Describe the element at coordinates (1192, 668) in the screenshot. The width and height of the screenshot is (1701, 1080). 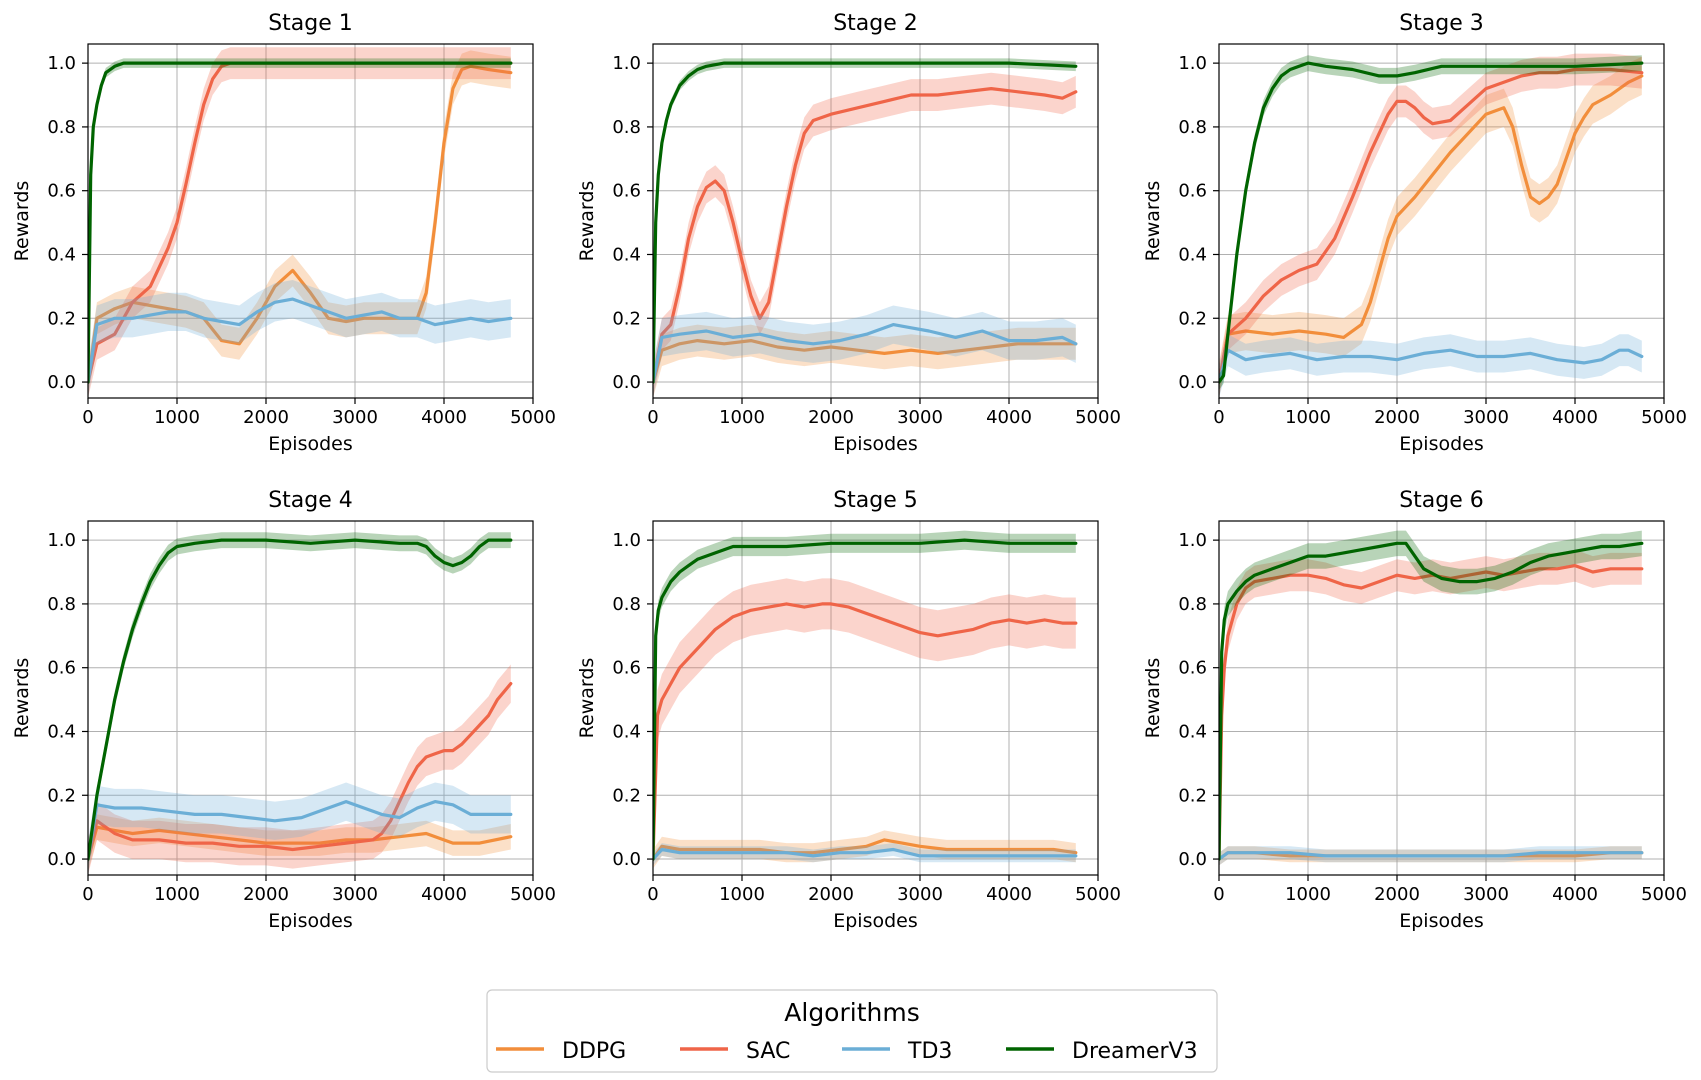
I see `stage-6-ytick-label-0-6: 0.6` at that location.